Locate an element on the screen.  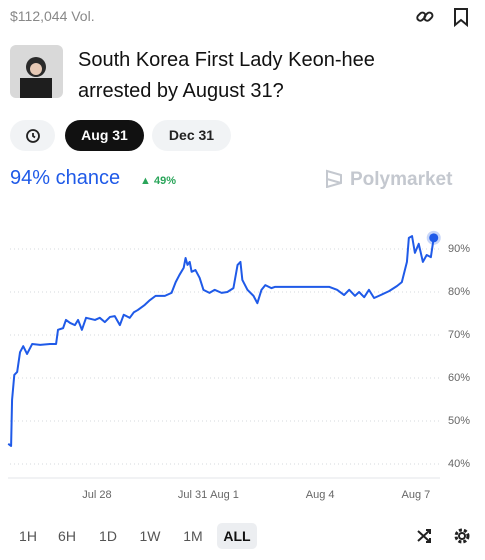
chance: 94% chance is located at coordinates (65, 178).